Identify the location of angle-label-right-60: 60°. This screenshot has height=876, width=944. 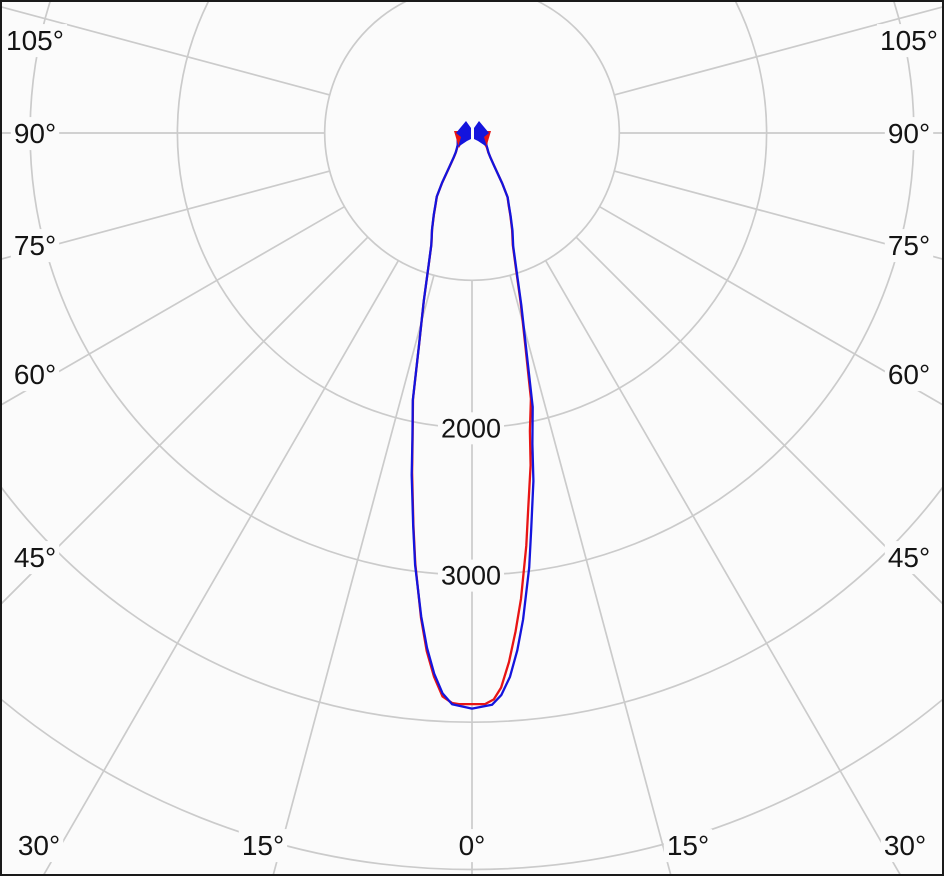
(908, 374).